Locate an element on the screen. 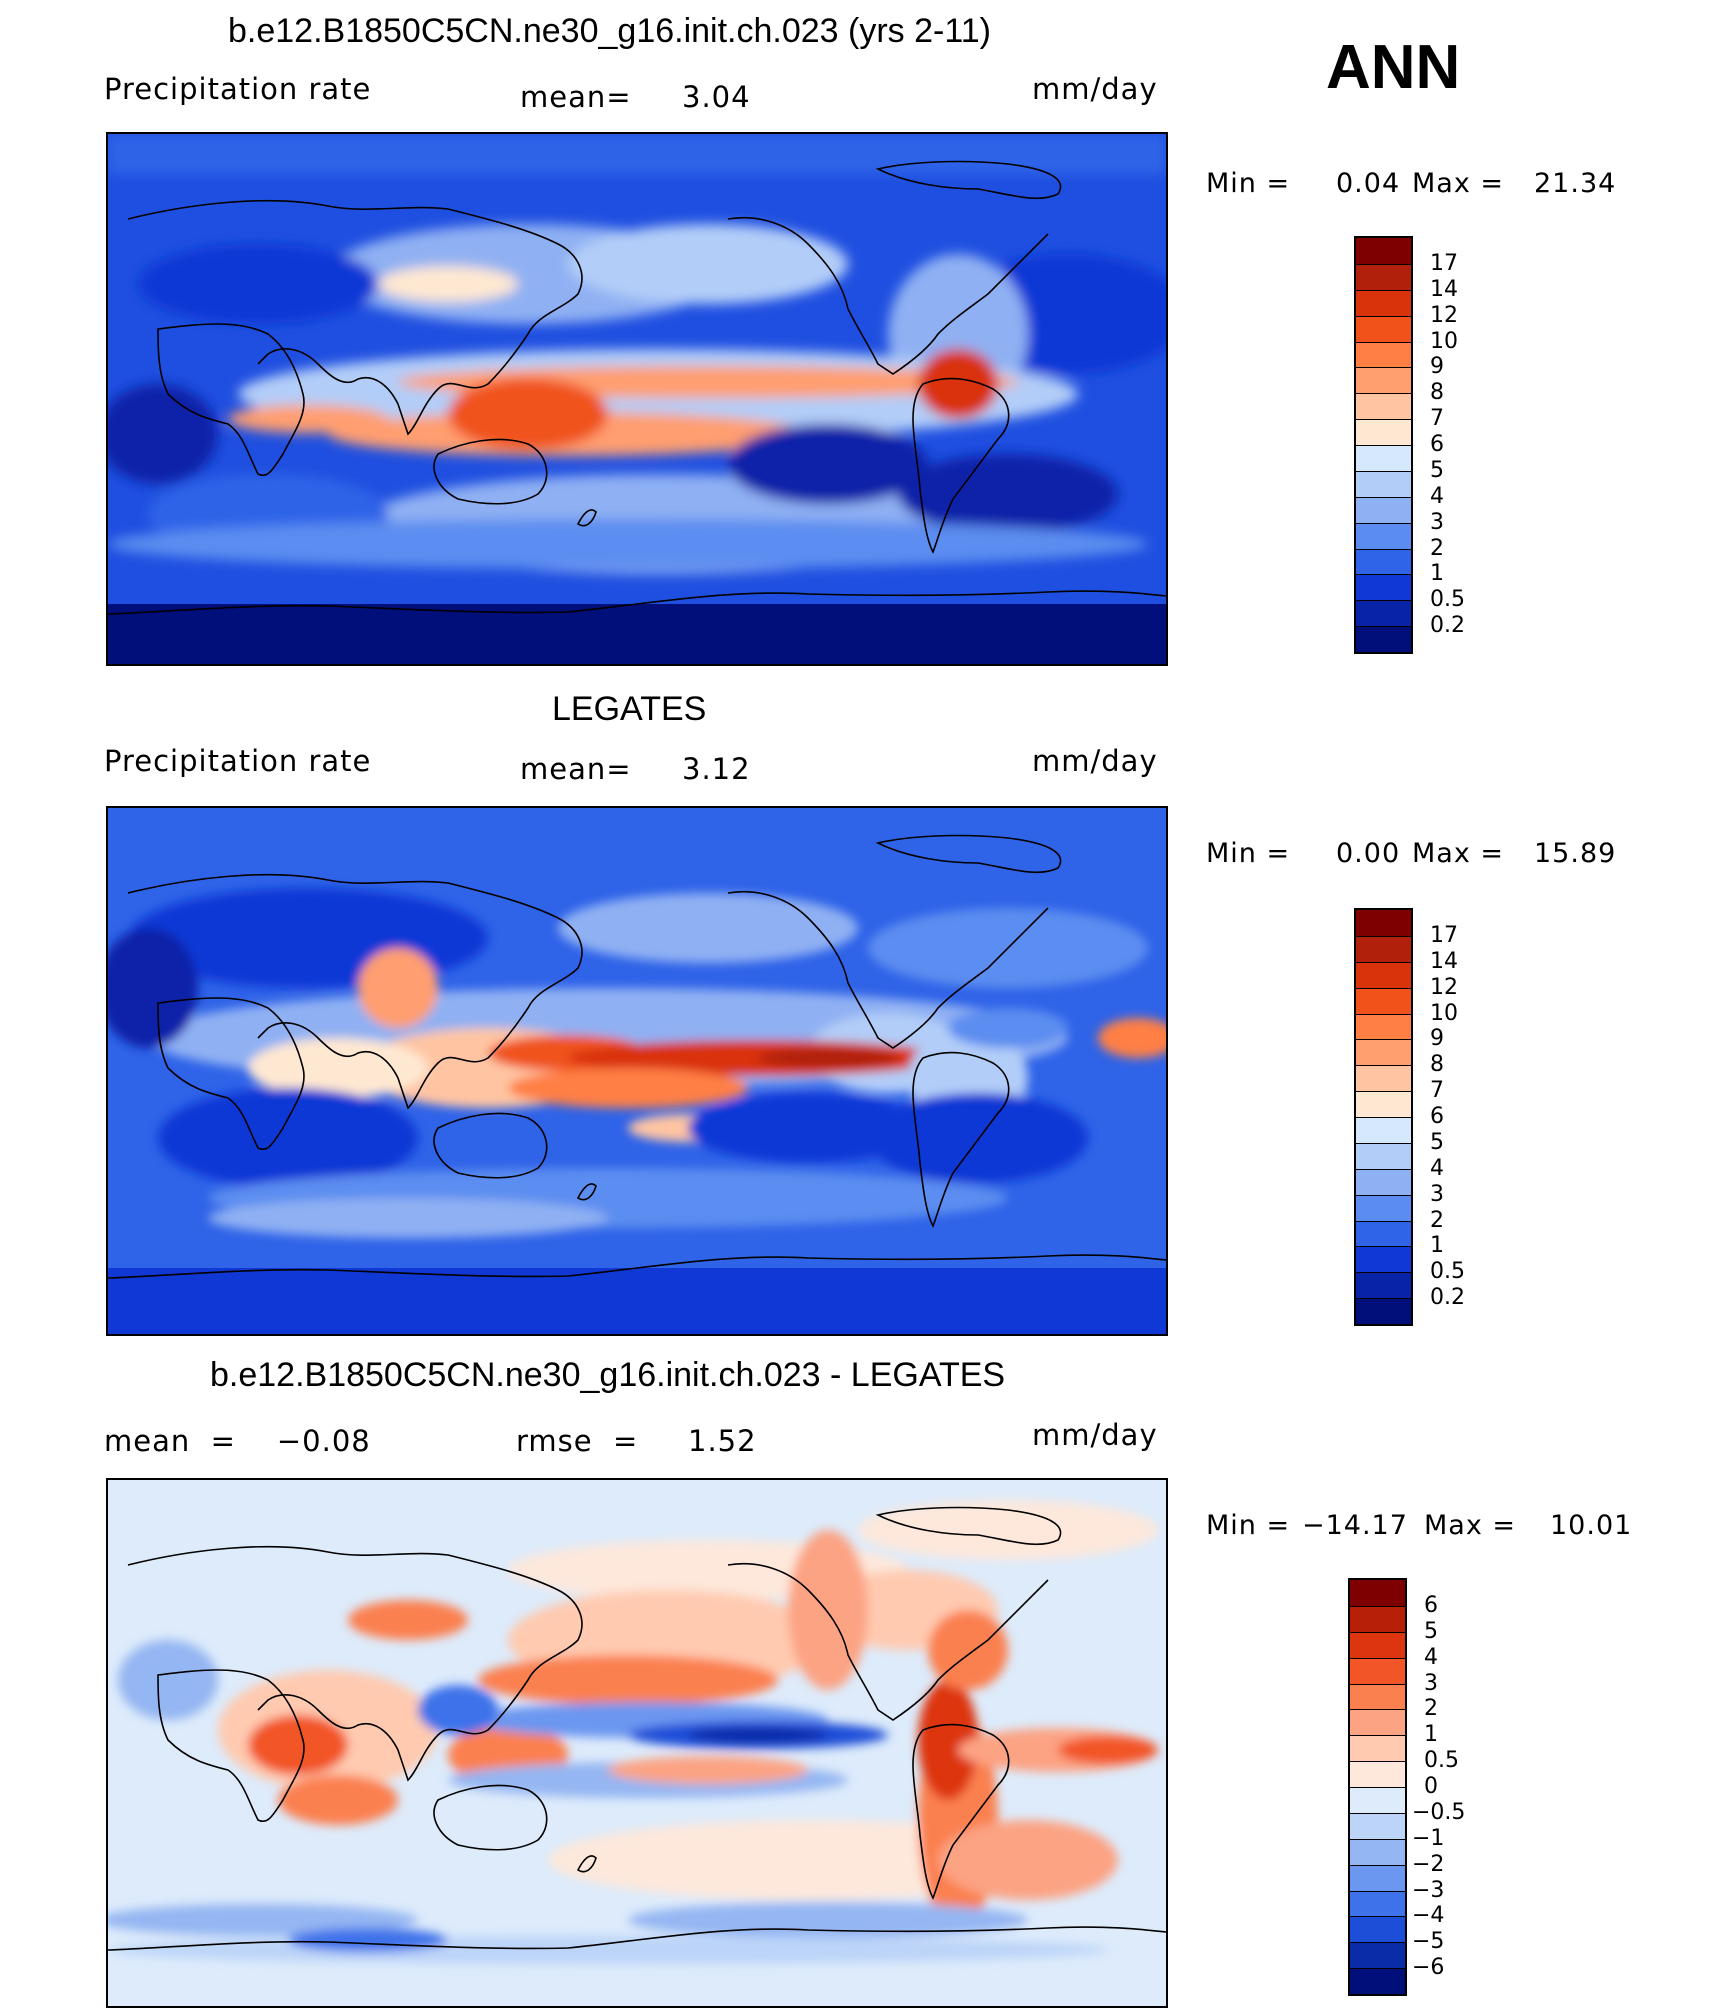 The width and height of the screenshot is (1710, 2008). colorbar-tick-label: −0.5 is located at coordinates (1439, 1812).